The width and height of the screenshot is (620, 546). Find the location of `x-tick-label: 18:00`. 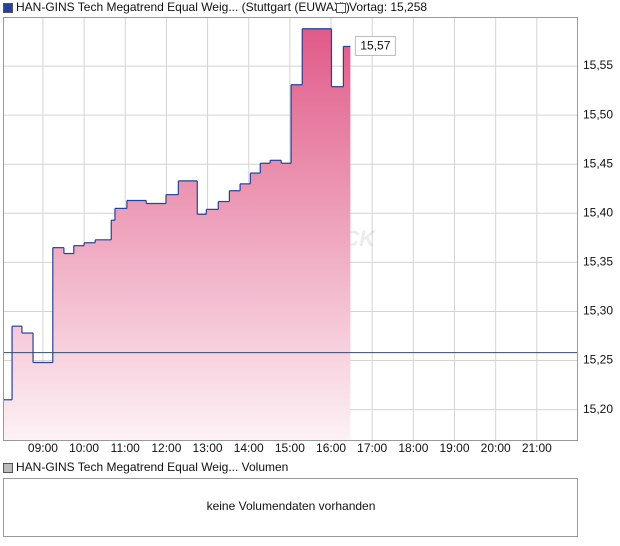

x-tick-label: 18:00 is located at coordinates (413, 448).